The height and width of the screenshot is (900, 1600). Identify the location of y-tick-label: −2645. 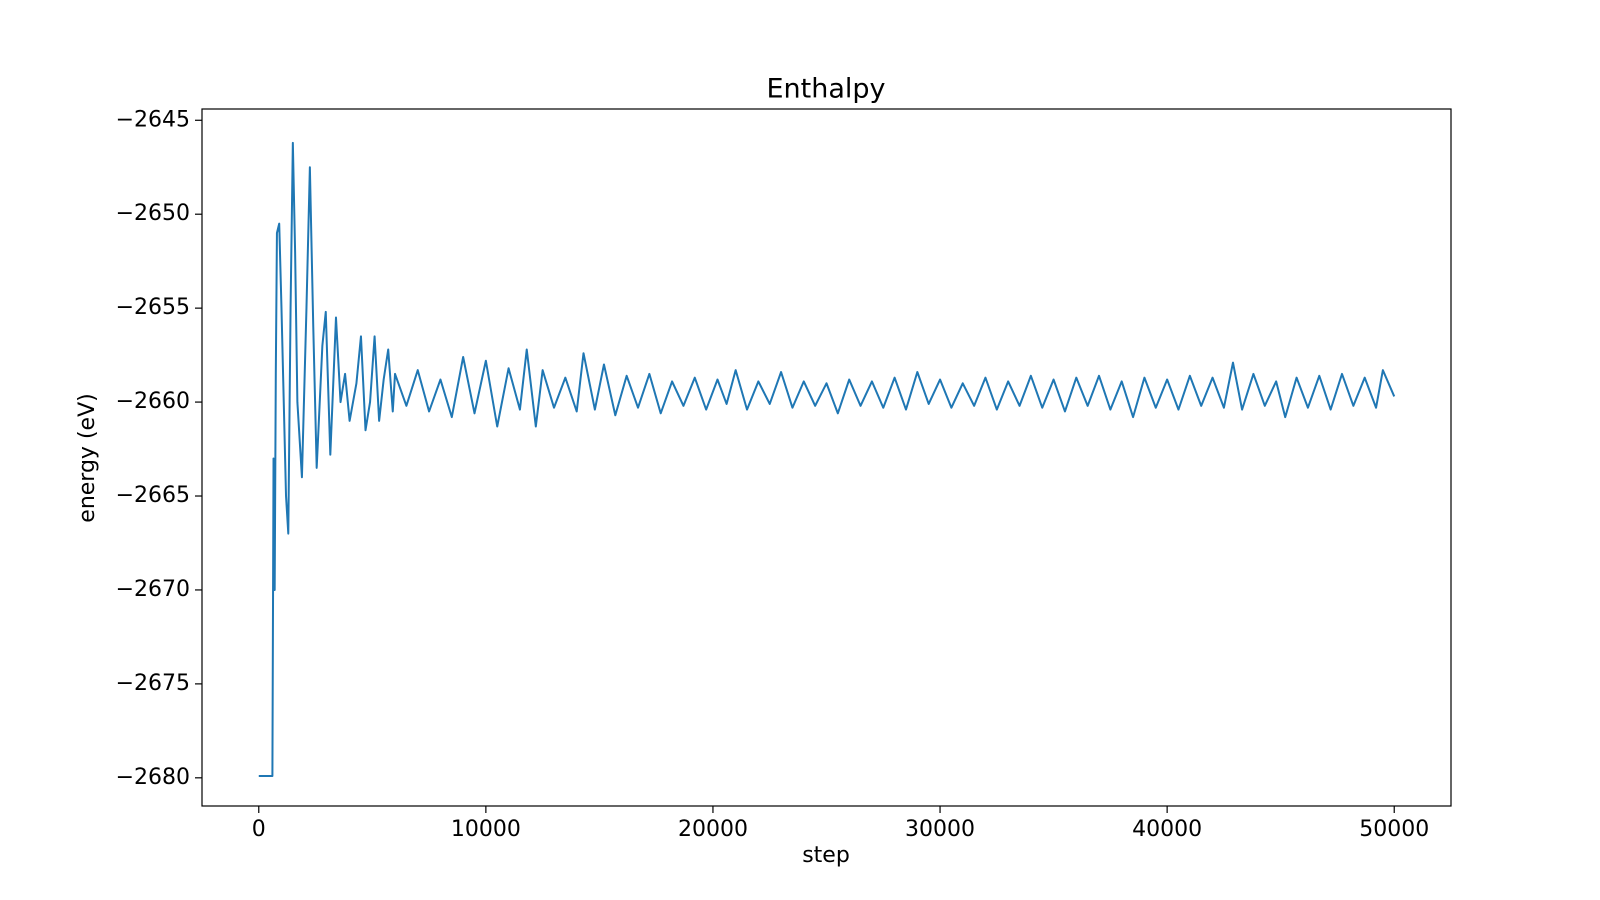
(153, 119).